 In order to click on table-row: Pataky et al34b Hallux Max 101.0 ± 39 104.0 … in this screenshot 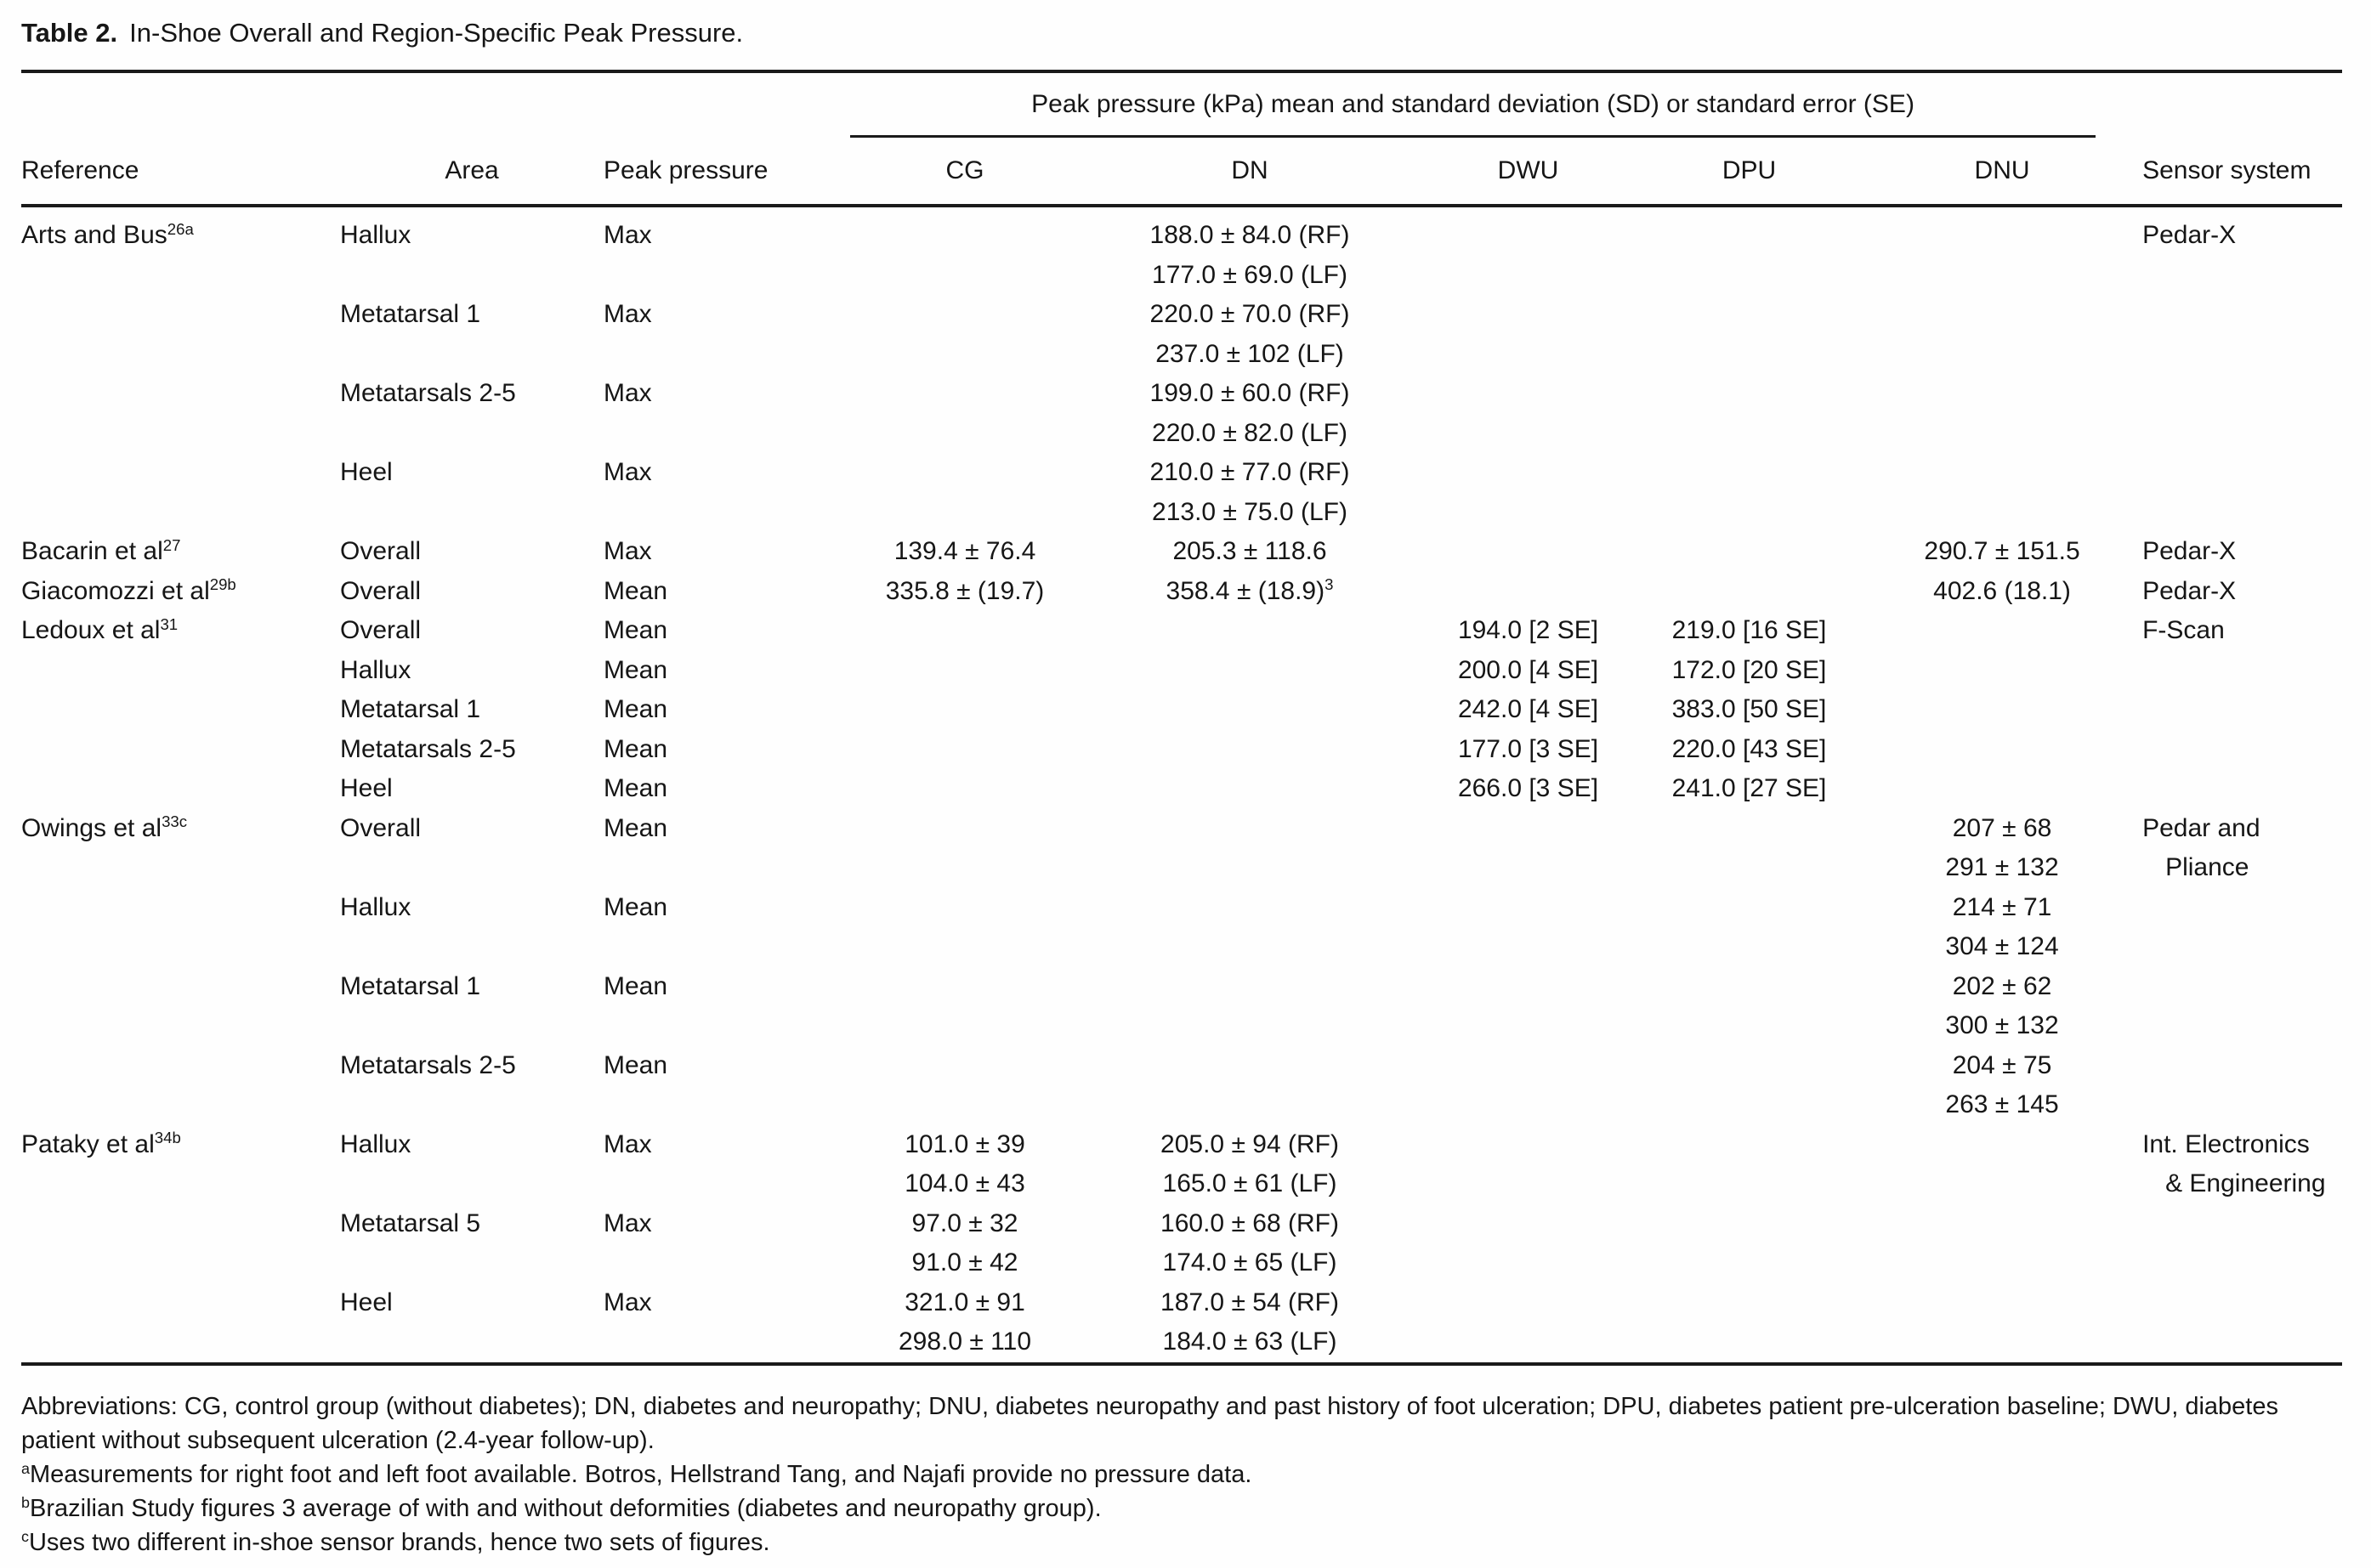, I will do `click(1181, 1164)`.